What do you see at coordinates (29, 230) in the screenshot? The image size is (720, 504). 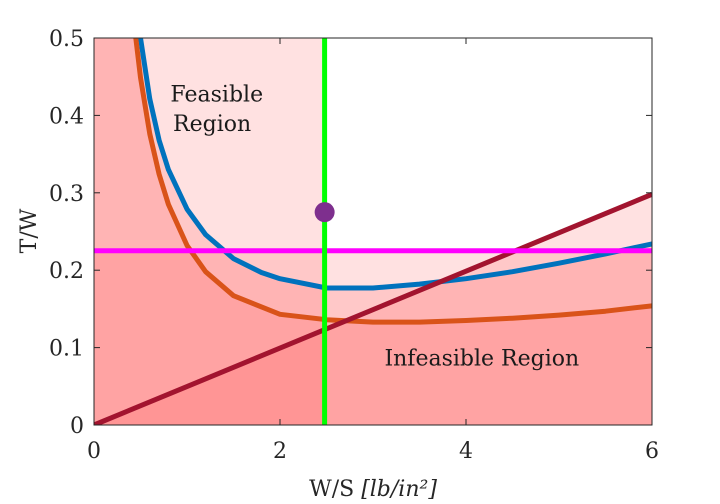 I see `y-axis-label: T/W` at bounding box center [29, 230].